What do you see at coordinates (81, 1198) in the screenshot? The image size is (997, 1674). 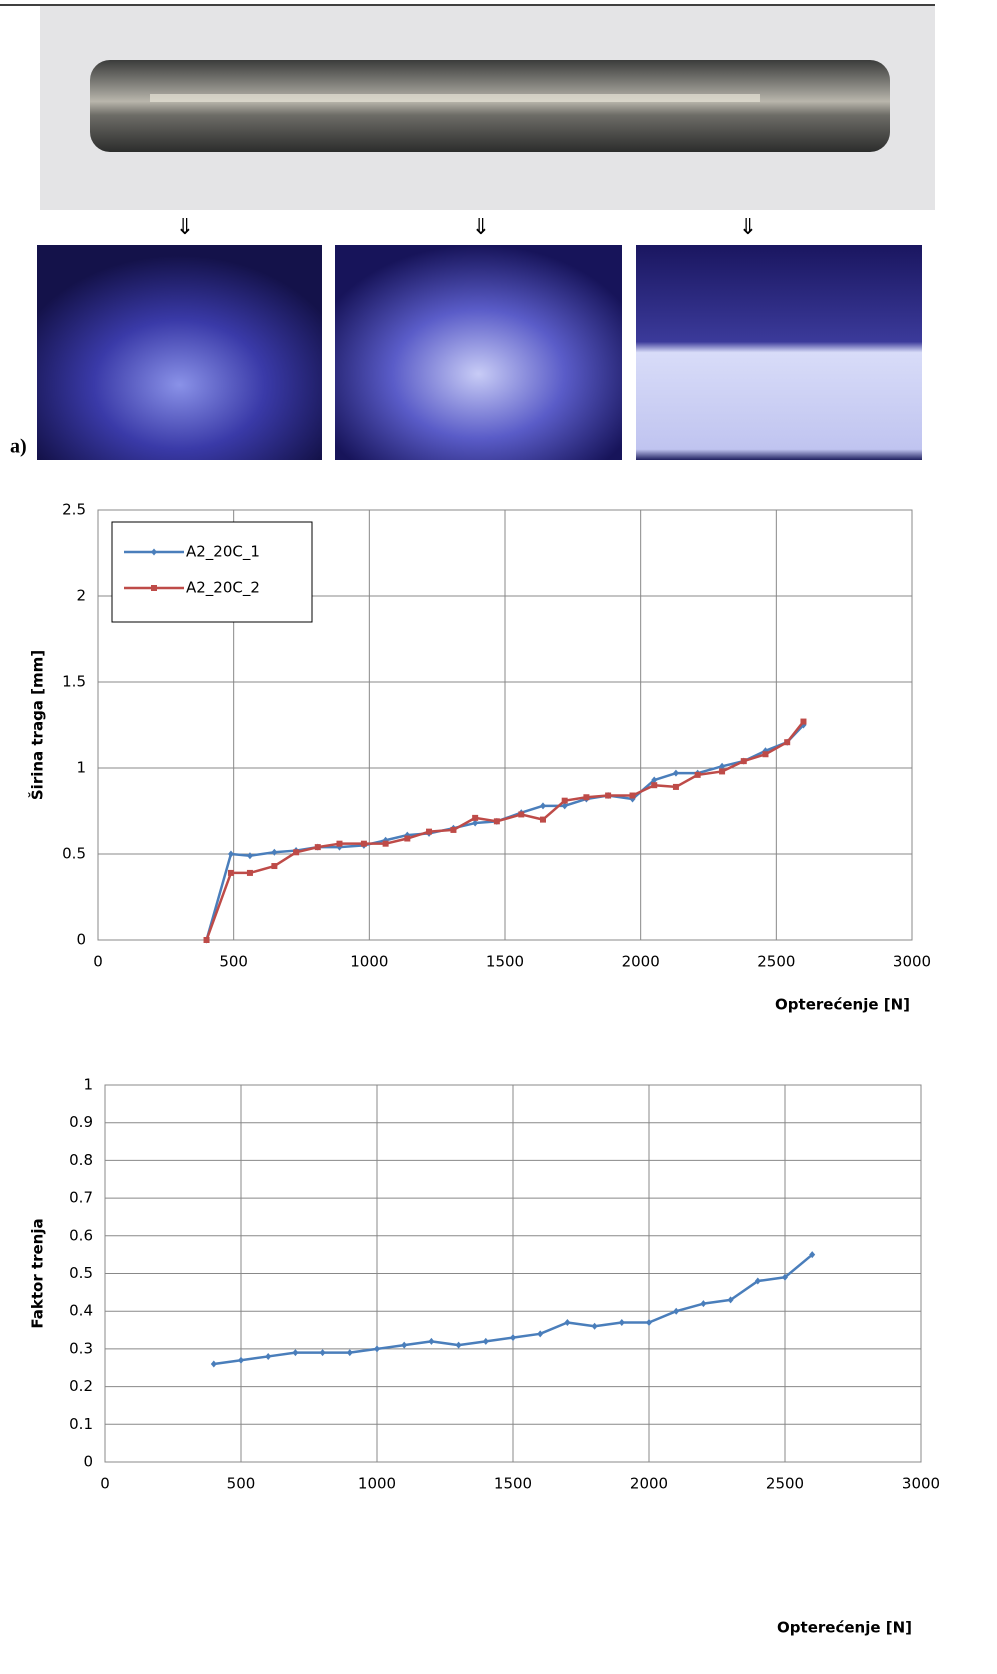 I see `y-tick-label: 0.7` at bounding box center [81, 1198].